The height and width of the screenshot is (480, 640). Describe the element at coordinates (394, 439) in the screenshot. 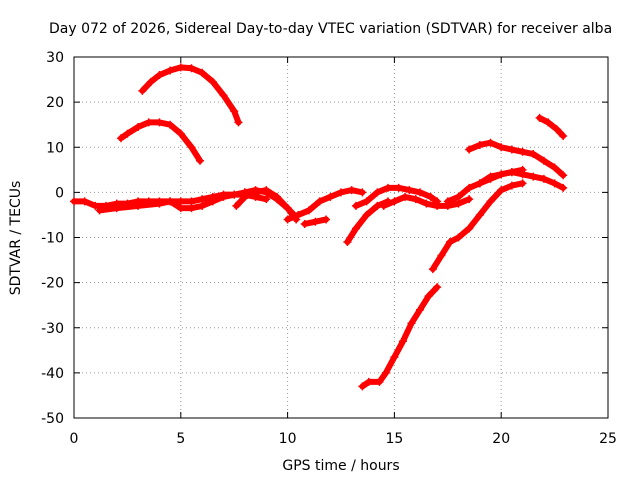

I see `x-tick-label: 15` at that location.